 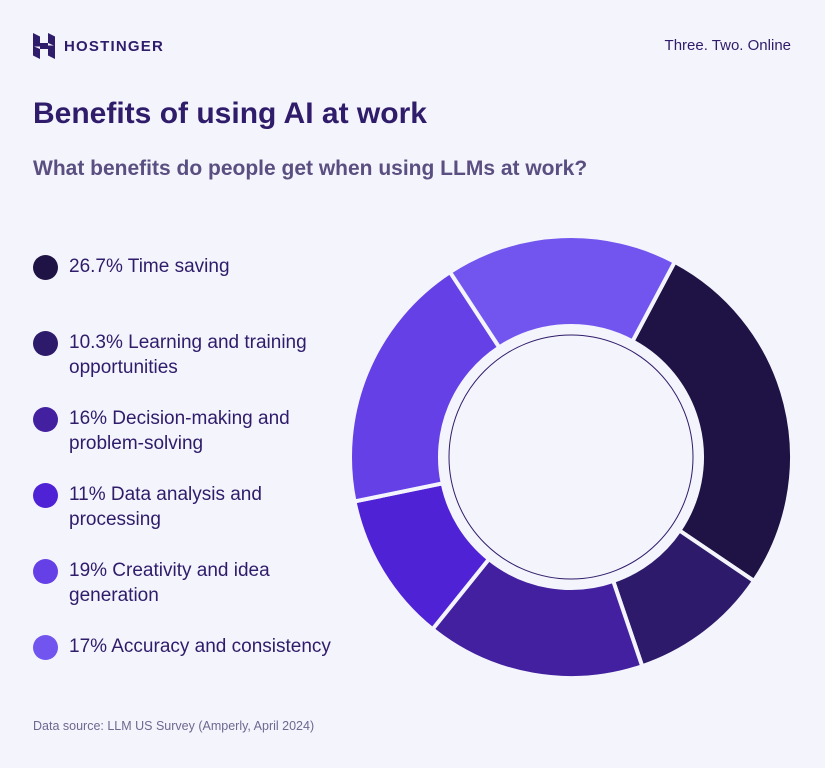 I want to click on legend-item-creativity: 19% Creativity and idea generation, so click(x=183, y=596).